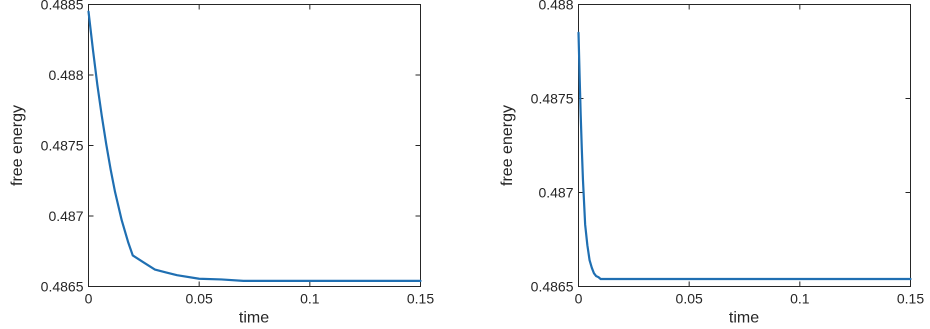  Describe the element at coordinates (62, 6) in the screenshot. I see `y-tick-label: 0.4885` at that location.